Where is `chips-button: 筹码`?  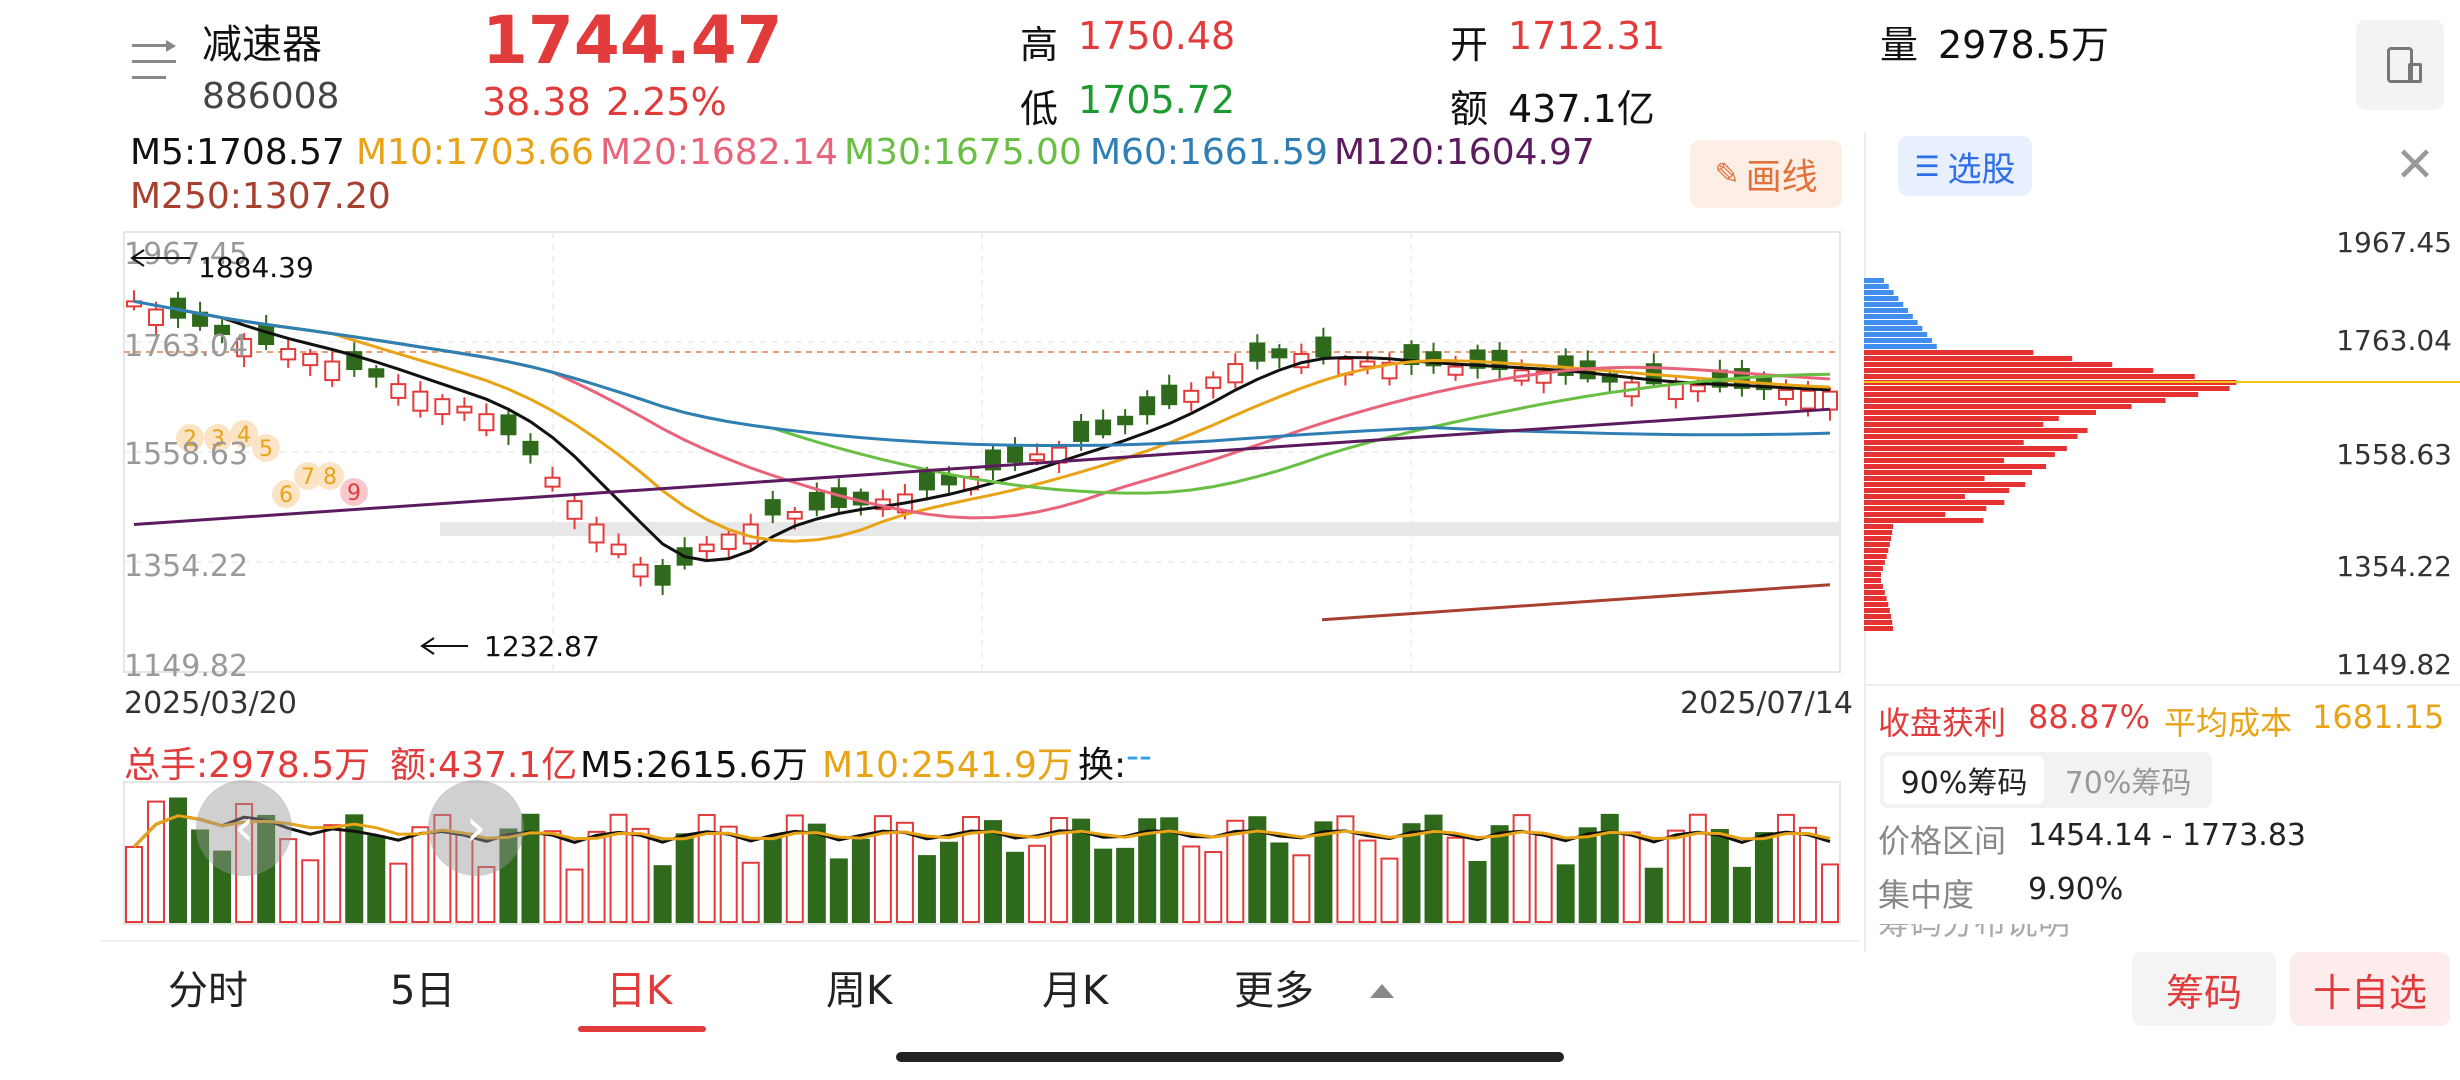 chips-button: 筹码 is located at coordinates (2204, 989).